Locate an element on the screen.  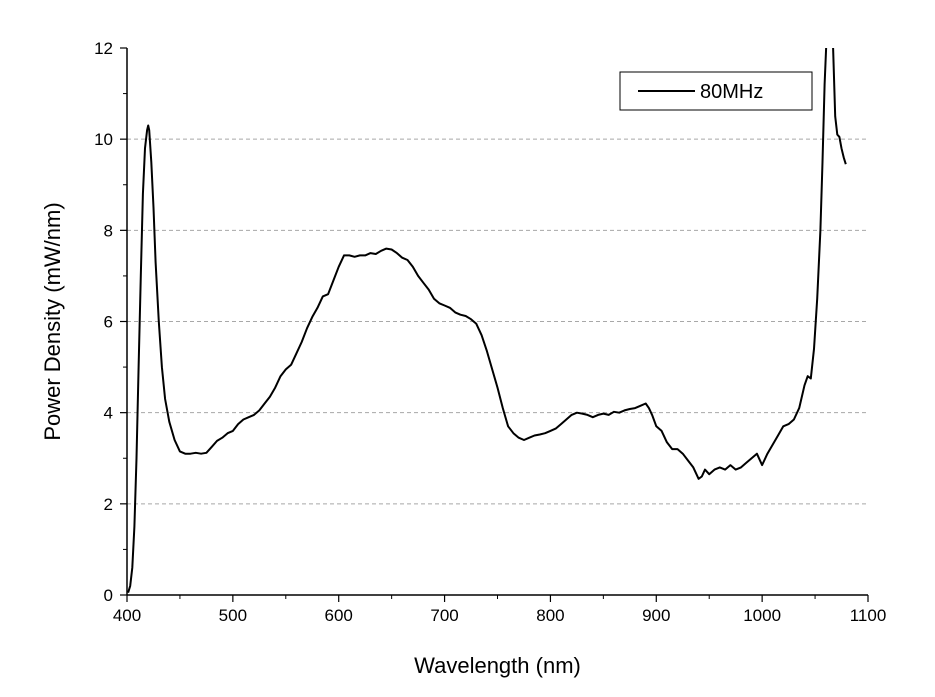
x-tick-labels: 400 500 600 700 800 900 1000 1100 is located at coordinates (499, 615).